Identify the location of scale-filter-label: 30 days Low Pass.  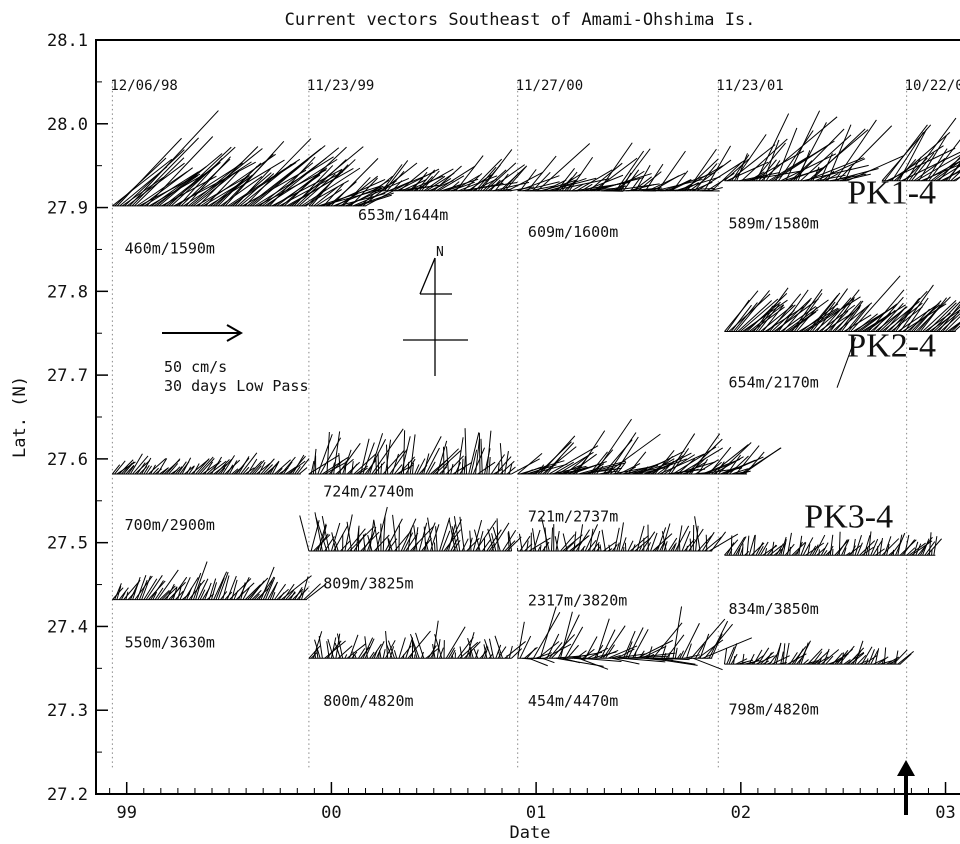
(236, 386).